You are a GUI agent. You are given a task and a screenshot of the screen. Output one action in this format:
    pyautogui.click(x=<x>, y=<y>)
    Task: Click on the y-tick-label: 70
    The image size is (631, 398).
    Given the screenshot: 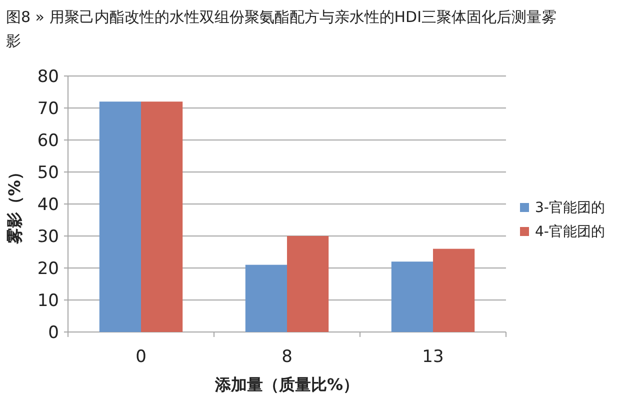 What is the action you would take?
    pyautogui.click(x=48, y=109)
    